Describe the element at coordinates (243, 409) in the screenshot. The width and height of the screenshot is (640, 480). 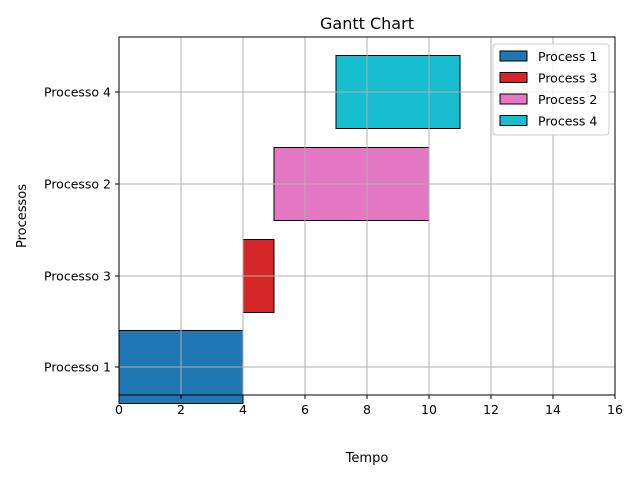
I see `x-tick-label: 4` at that location.